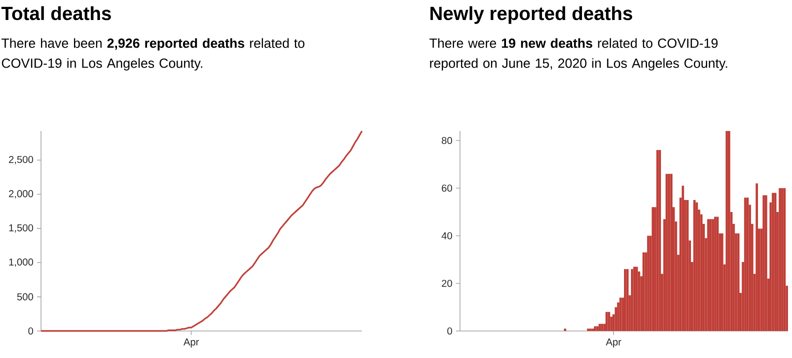 Image resolution: width=792 pixels, height=358 pixels. Describe the element at coordinates (447, 283) in the screenshot. I see `y-tick-label: 20` at that location.